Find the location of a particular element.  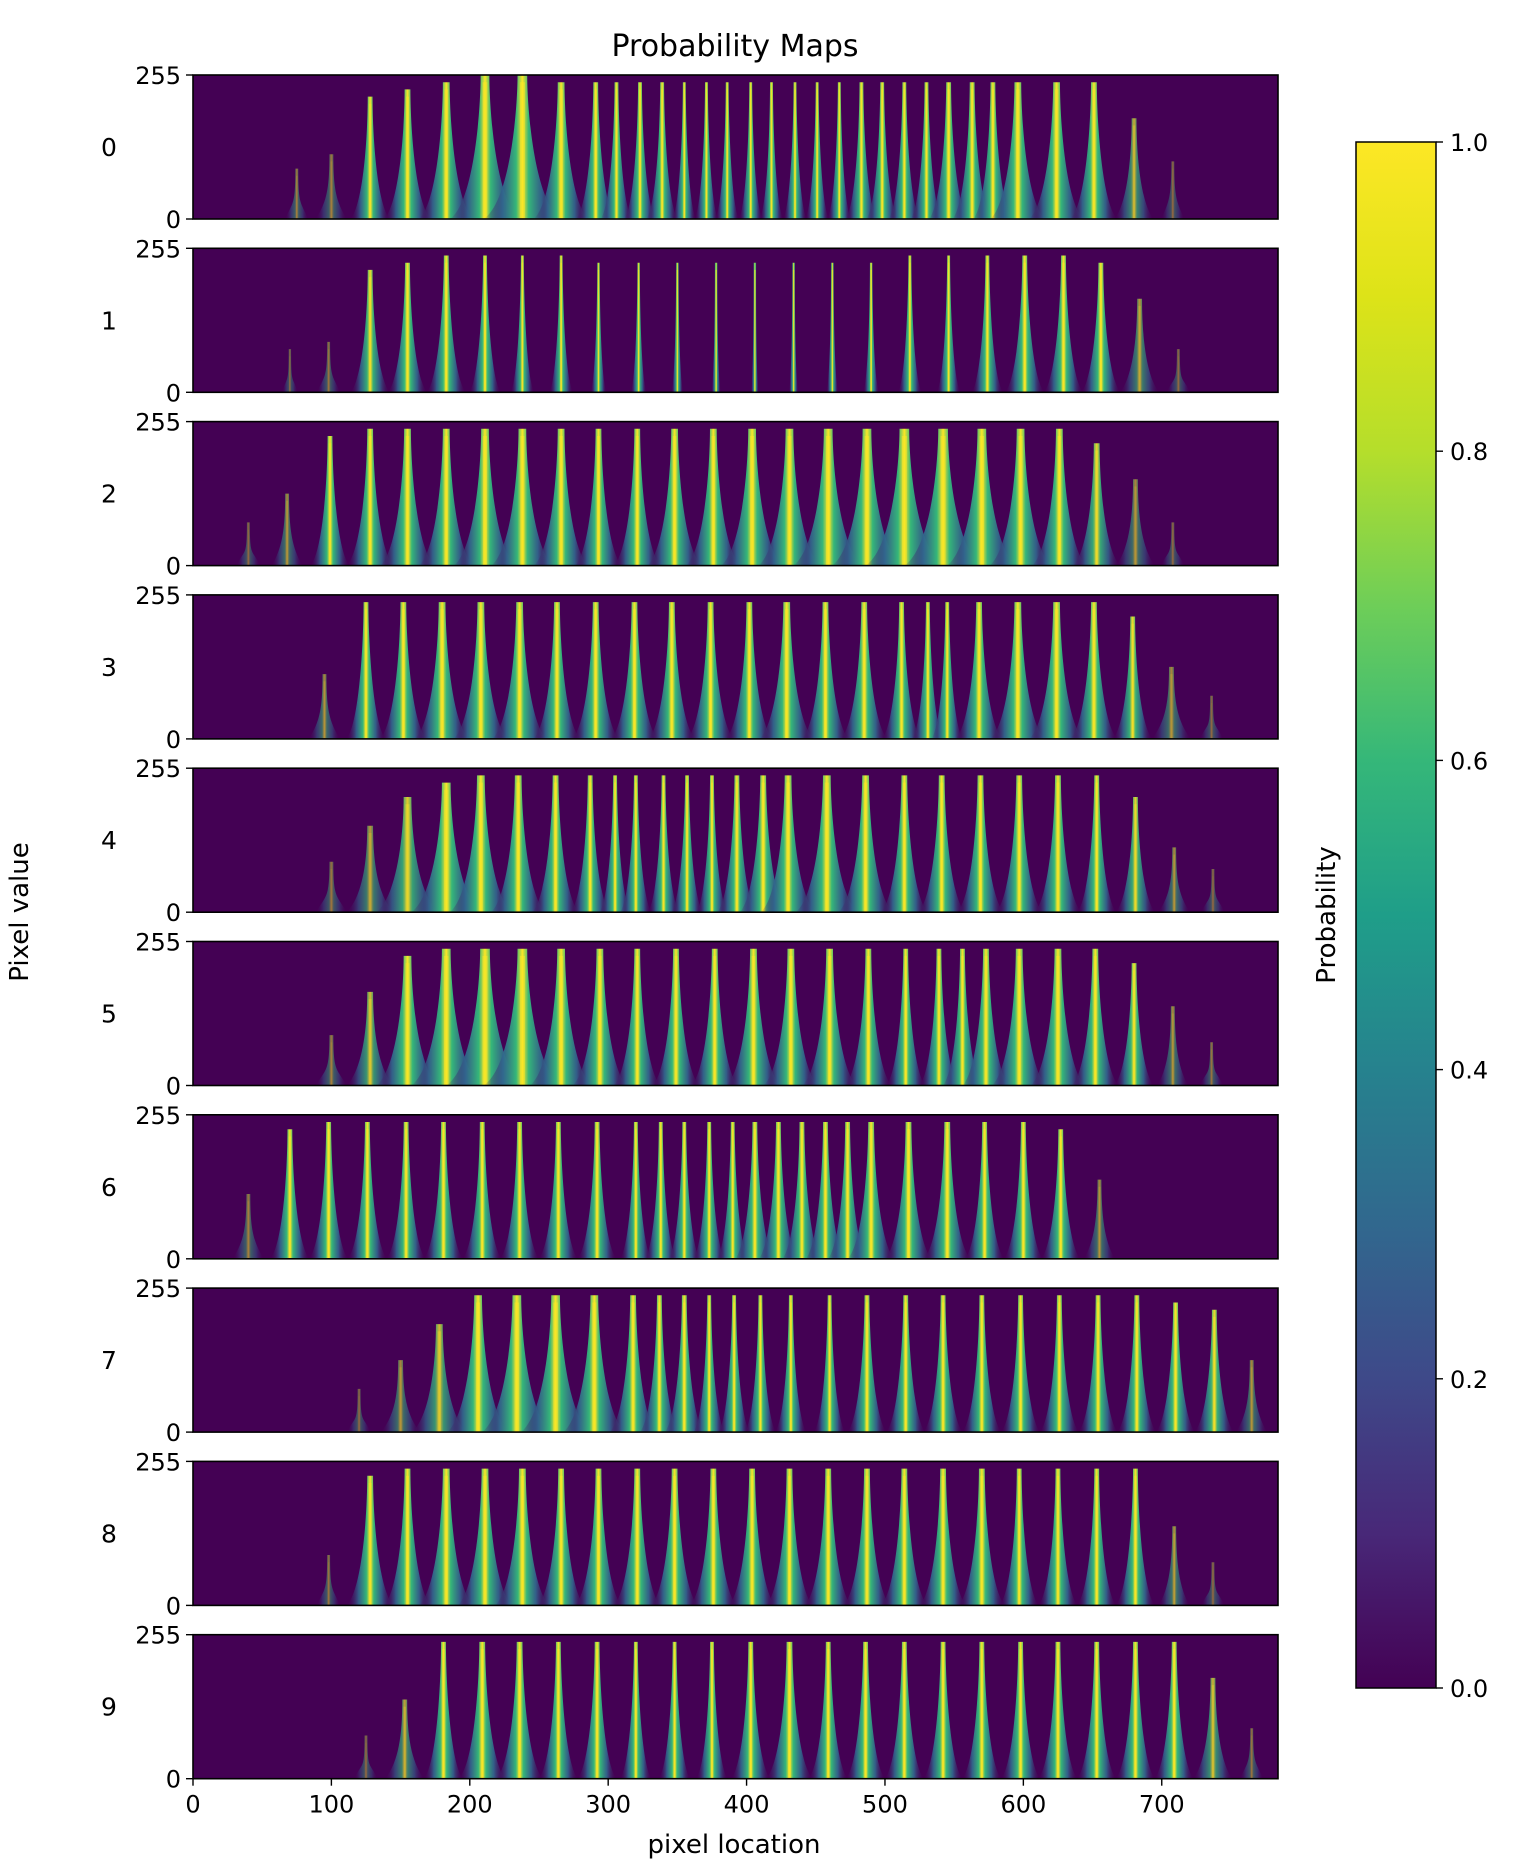

panel-5: 255 0 5 is located at coordinates (690, 1015).